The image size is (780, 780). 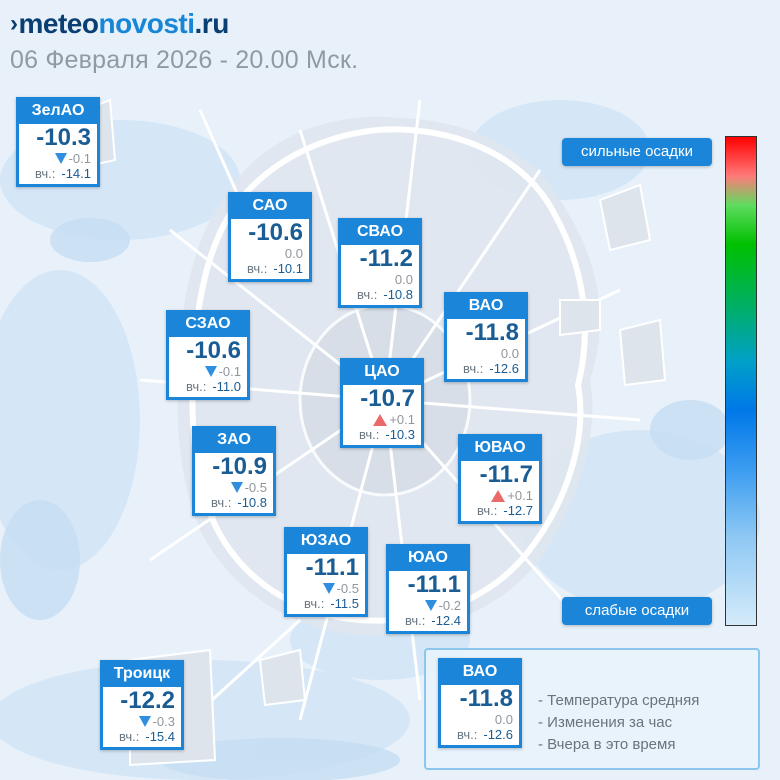 What do you see at coordinates (637, 611) in the screenshot?
I see `legend-weak-precipitation: слабые осадки` at bounding box center [637, 611].